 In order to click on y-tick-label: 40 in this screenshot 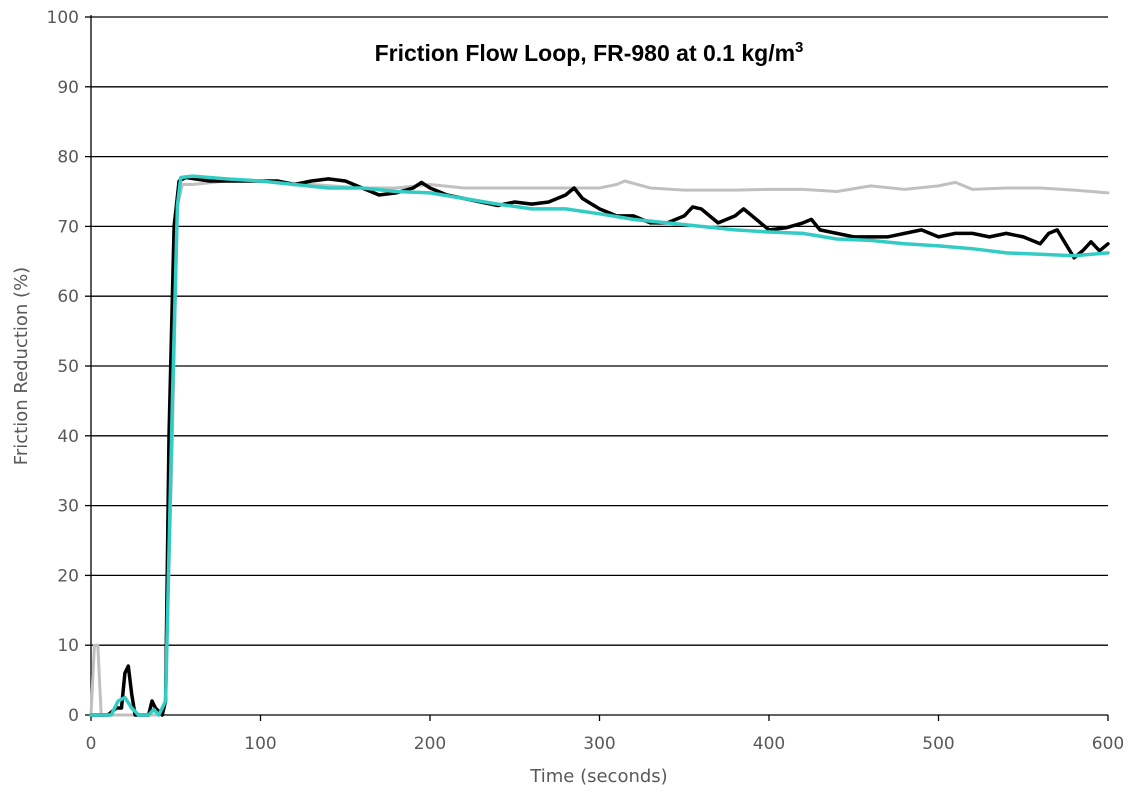, I will do `click(68, 437)`.